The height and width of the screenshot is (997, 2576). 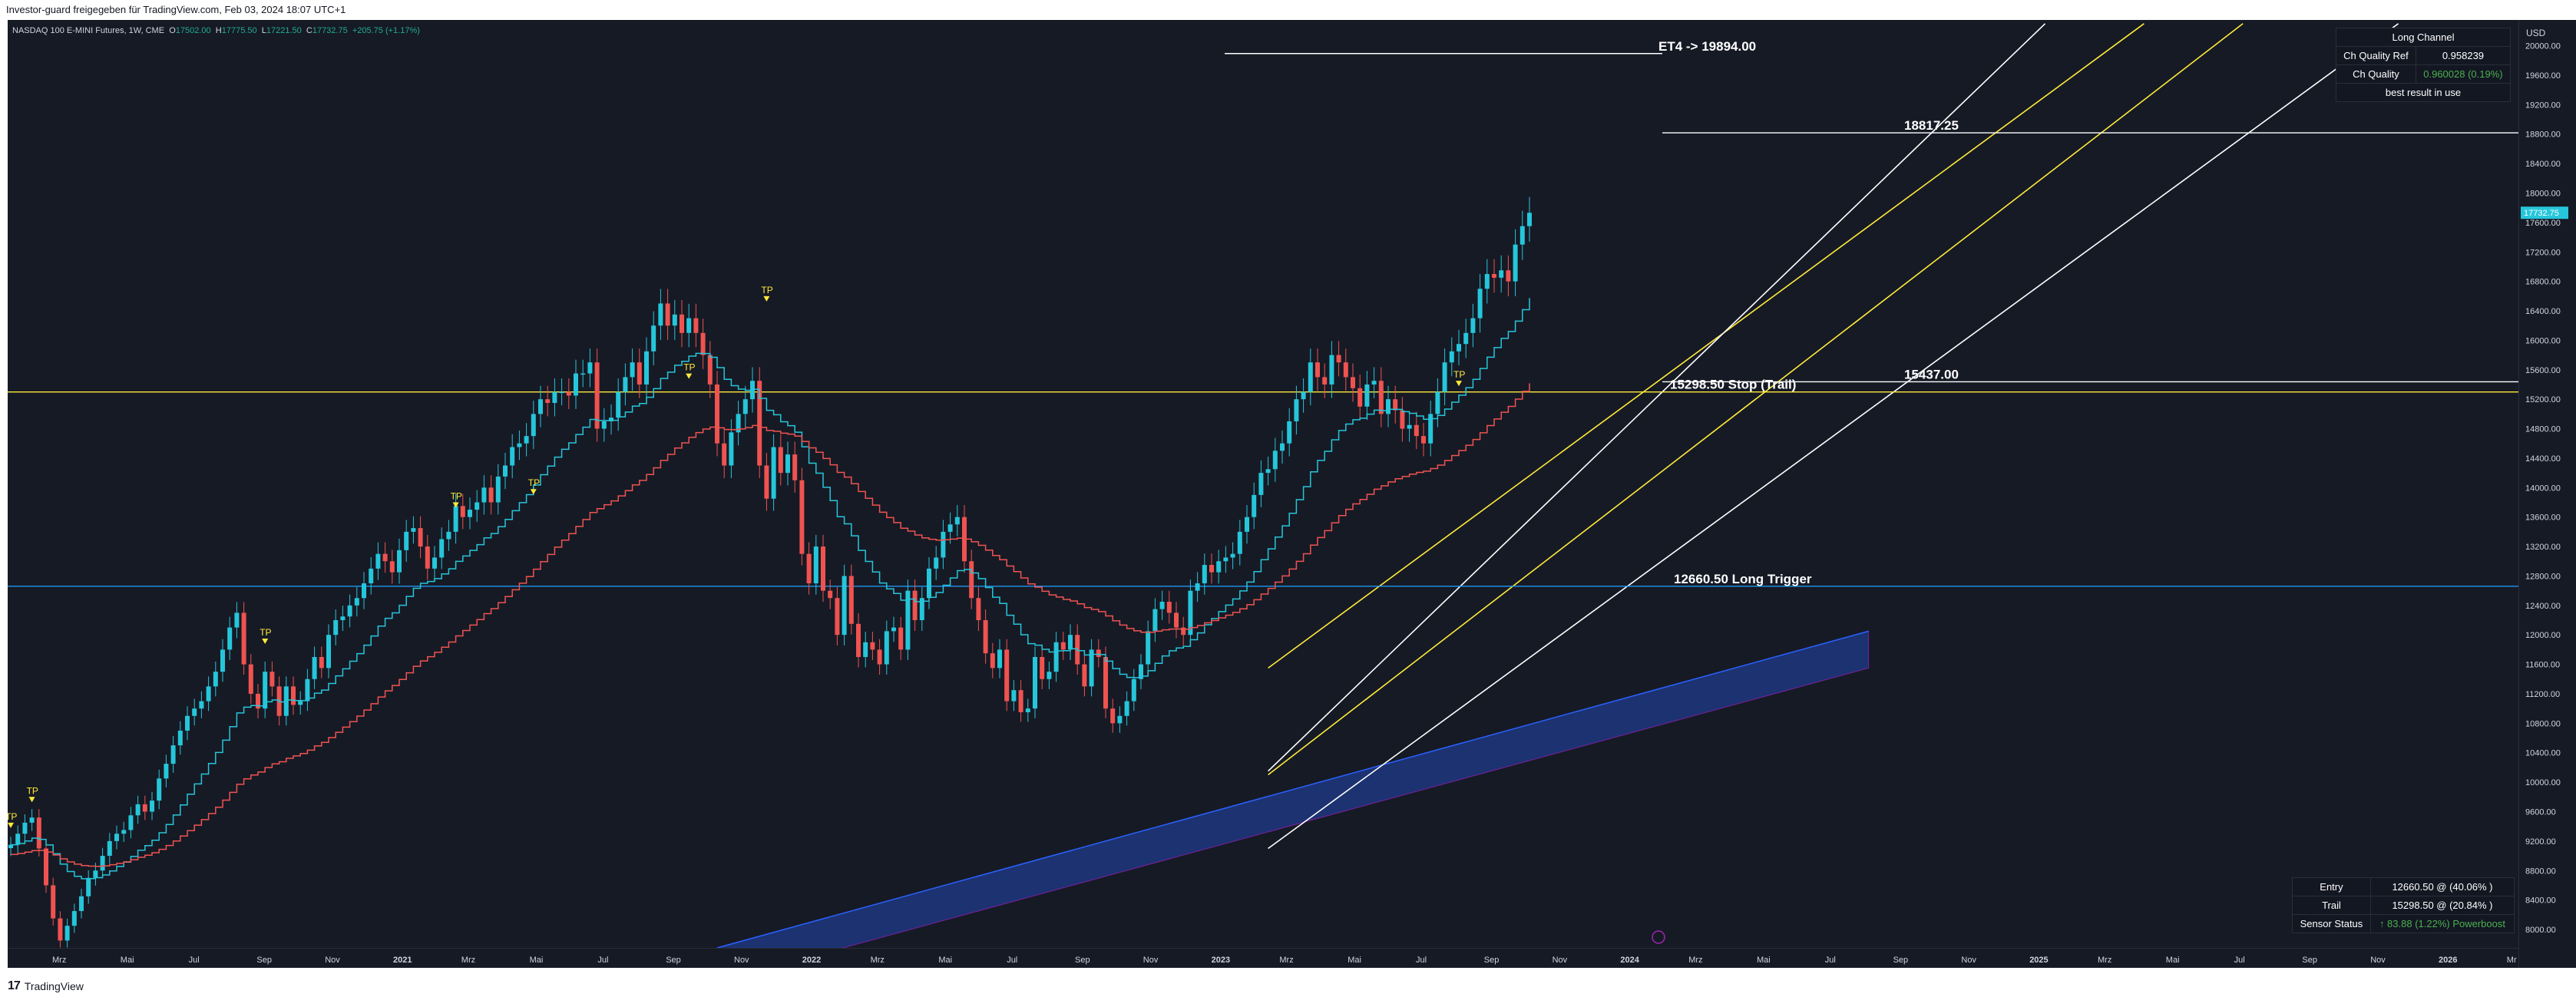 What do you see at coordinates (1012, 960) in the screenshot?
I see `time-tick-label: Jul` at bounding box center [1012, 960].